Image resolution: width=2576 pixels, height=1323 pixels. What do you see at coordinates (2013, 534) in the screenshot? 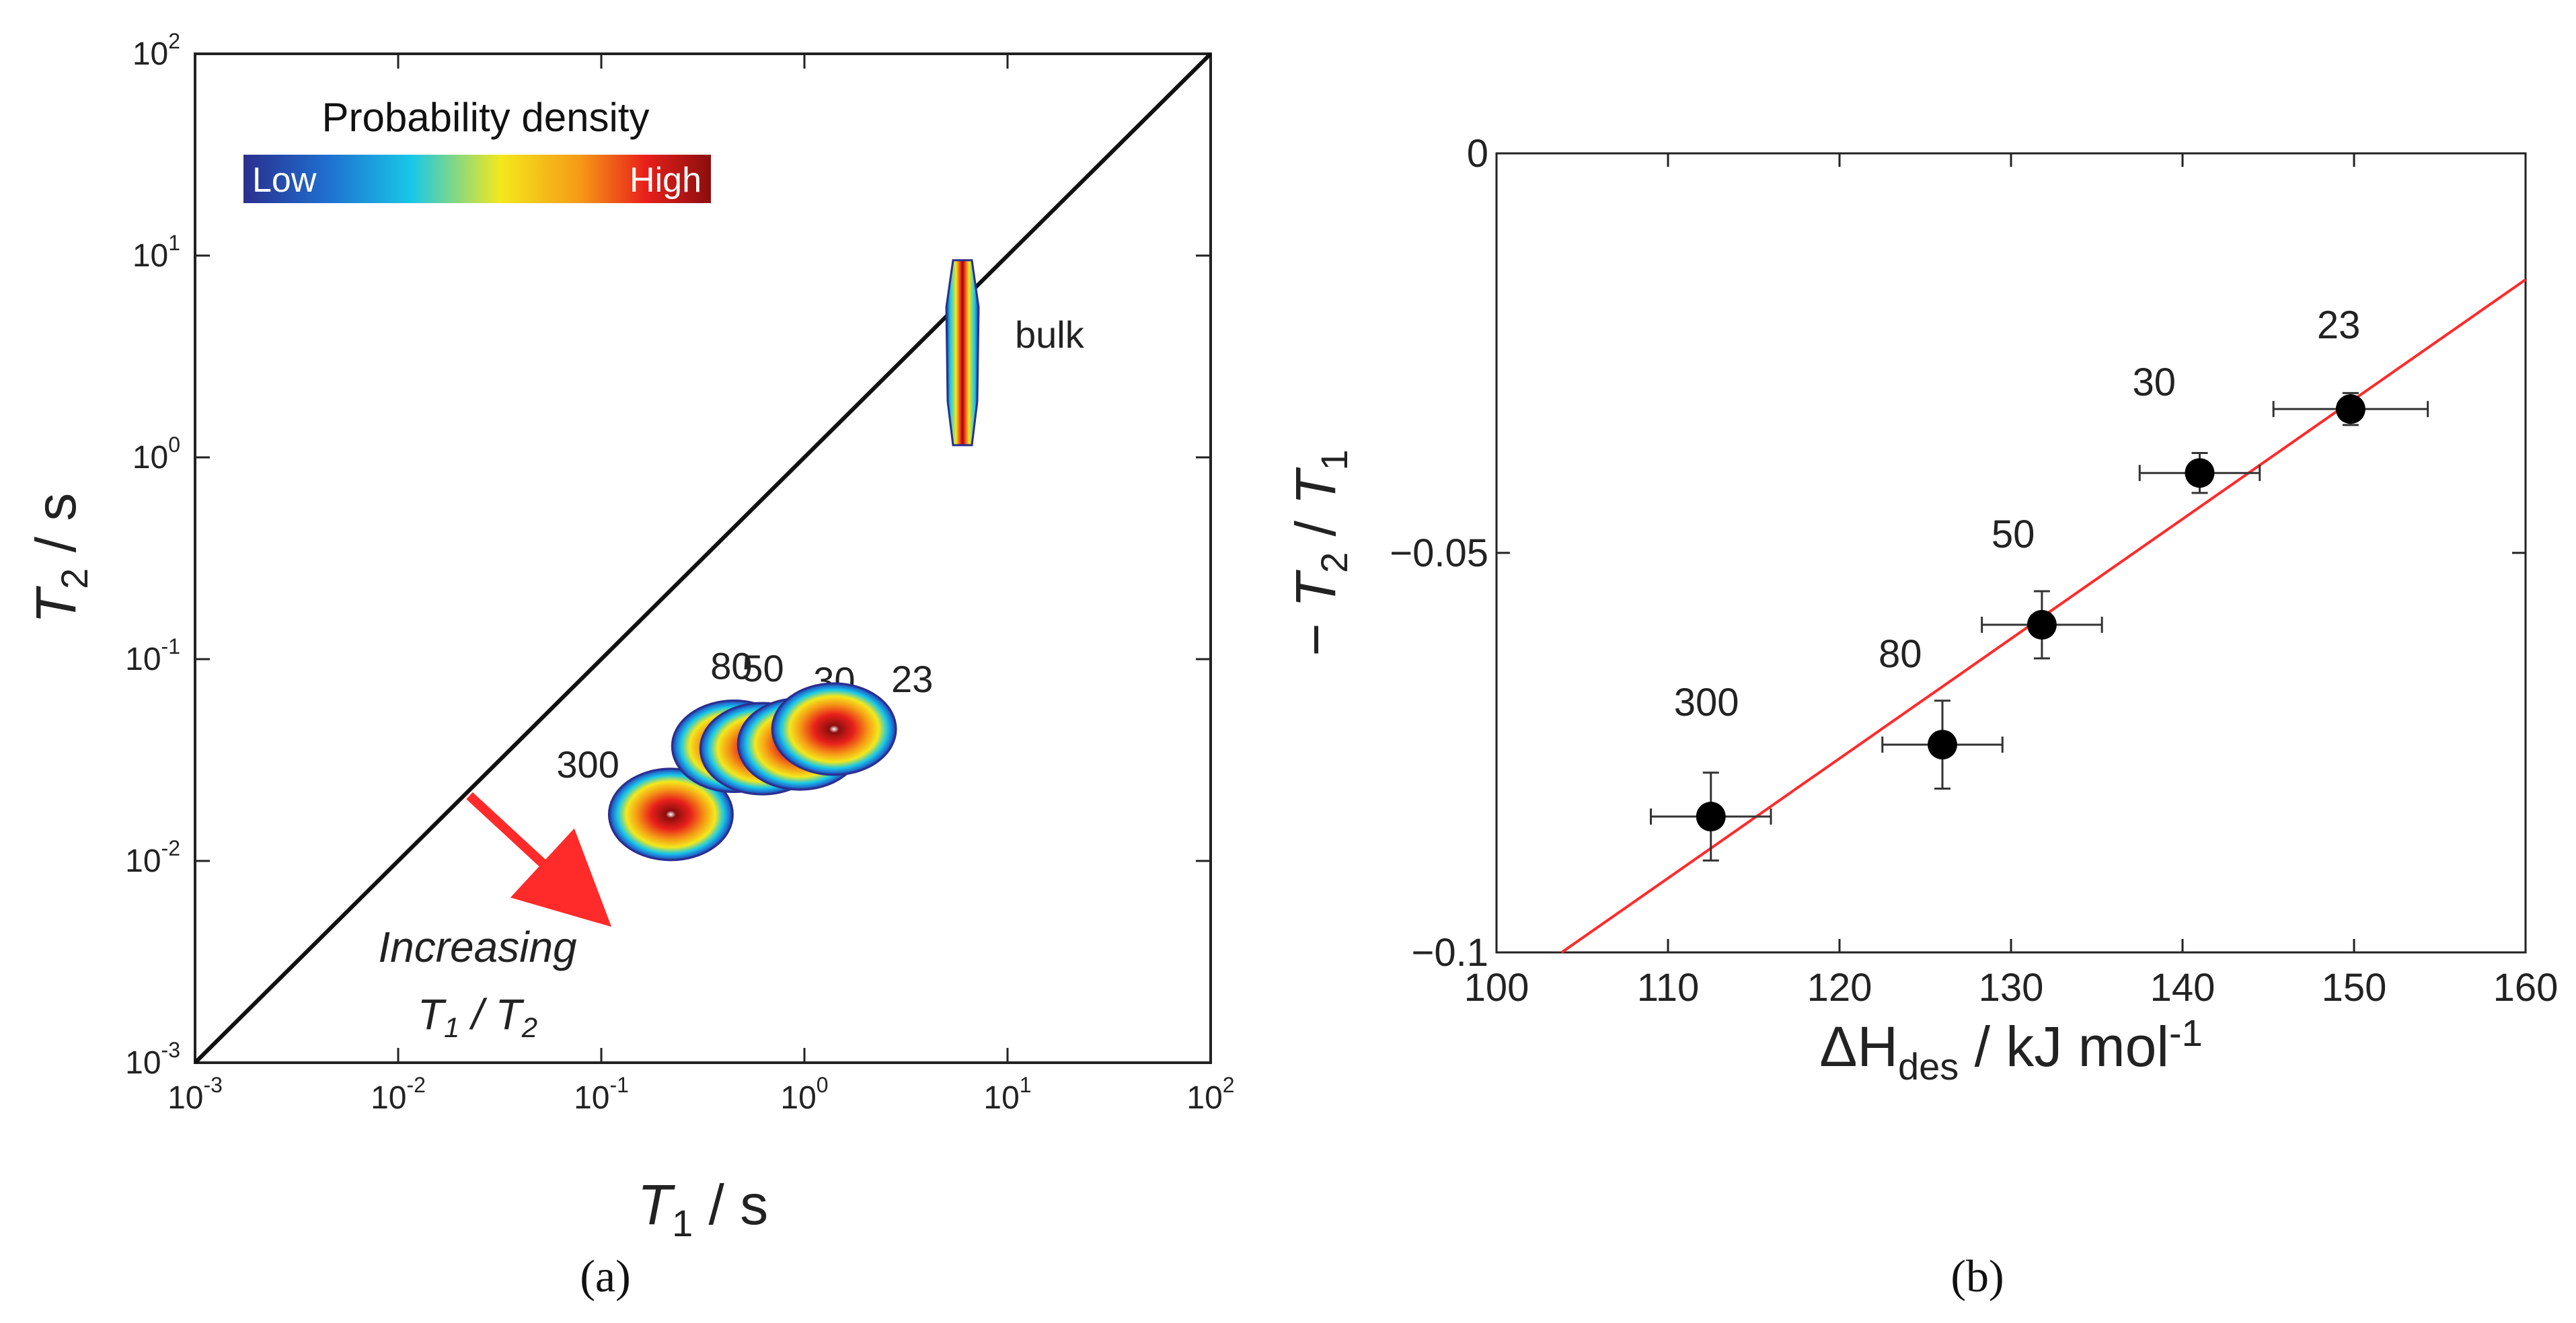
I see `point-label: 50` at bounding box center [2013, 534].